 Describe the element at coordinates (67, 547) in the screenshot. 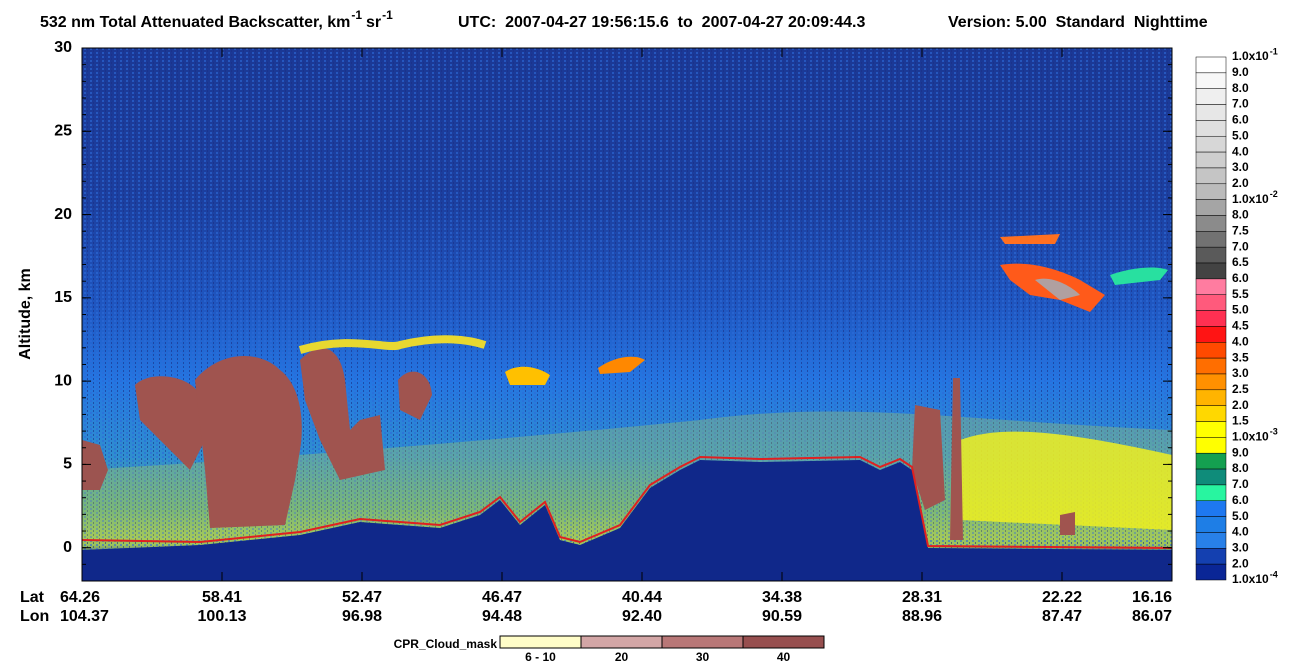

I see `y-tick-label: 0` at that location.